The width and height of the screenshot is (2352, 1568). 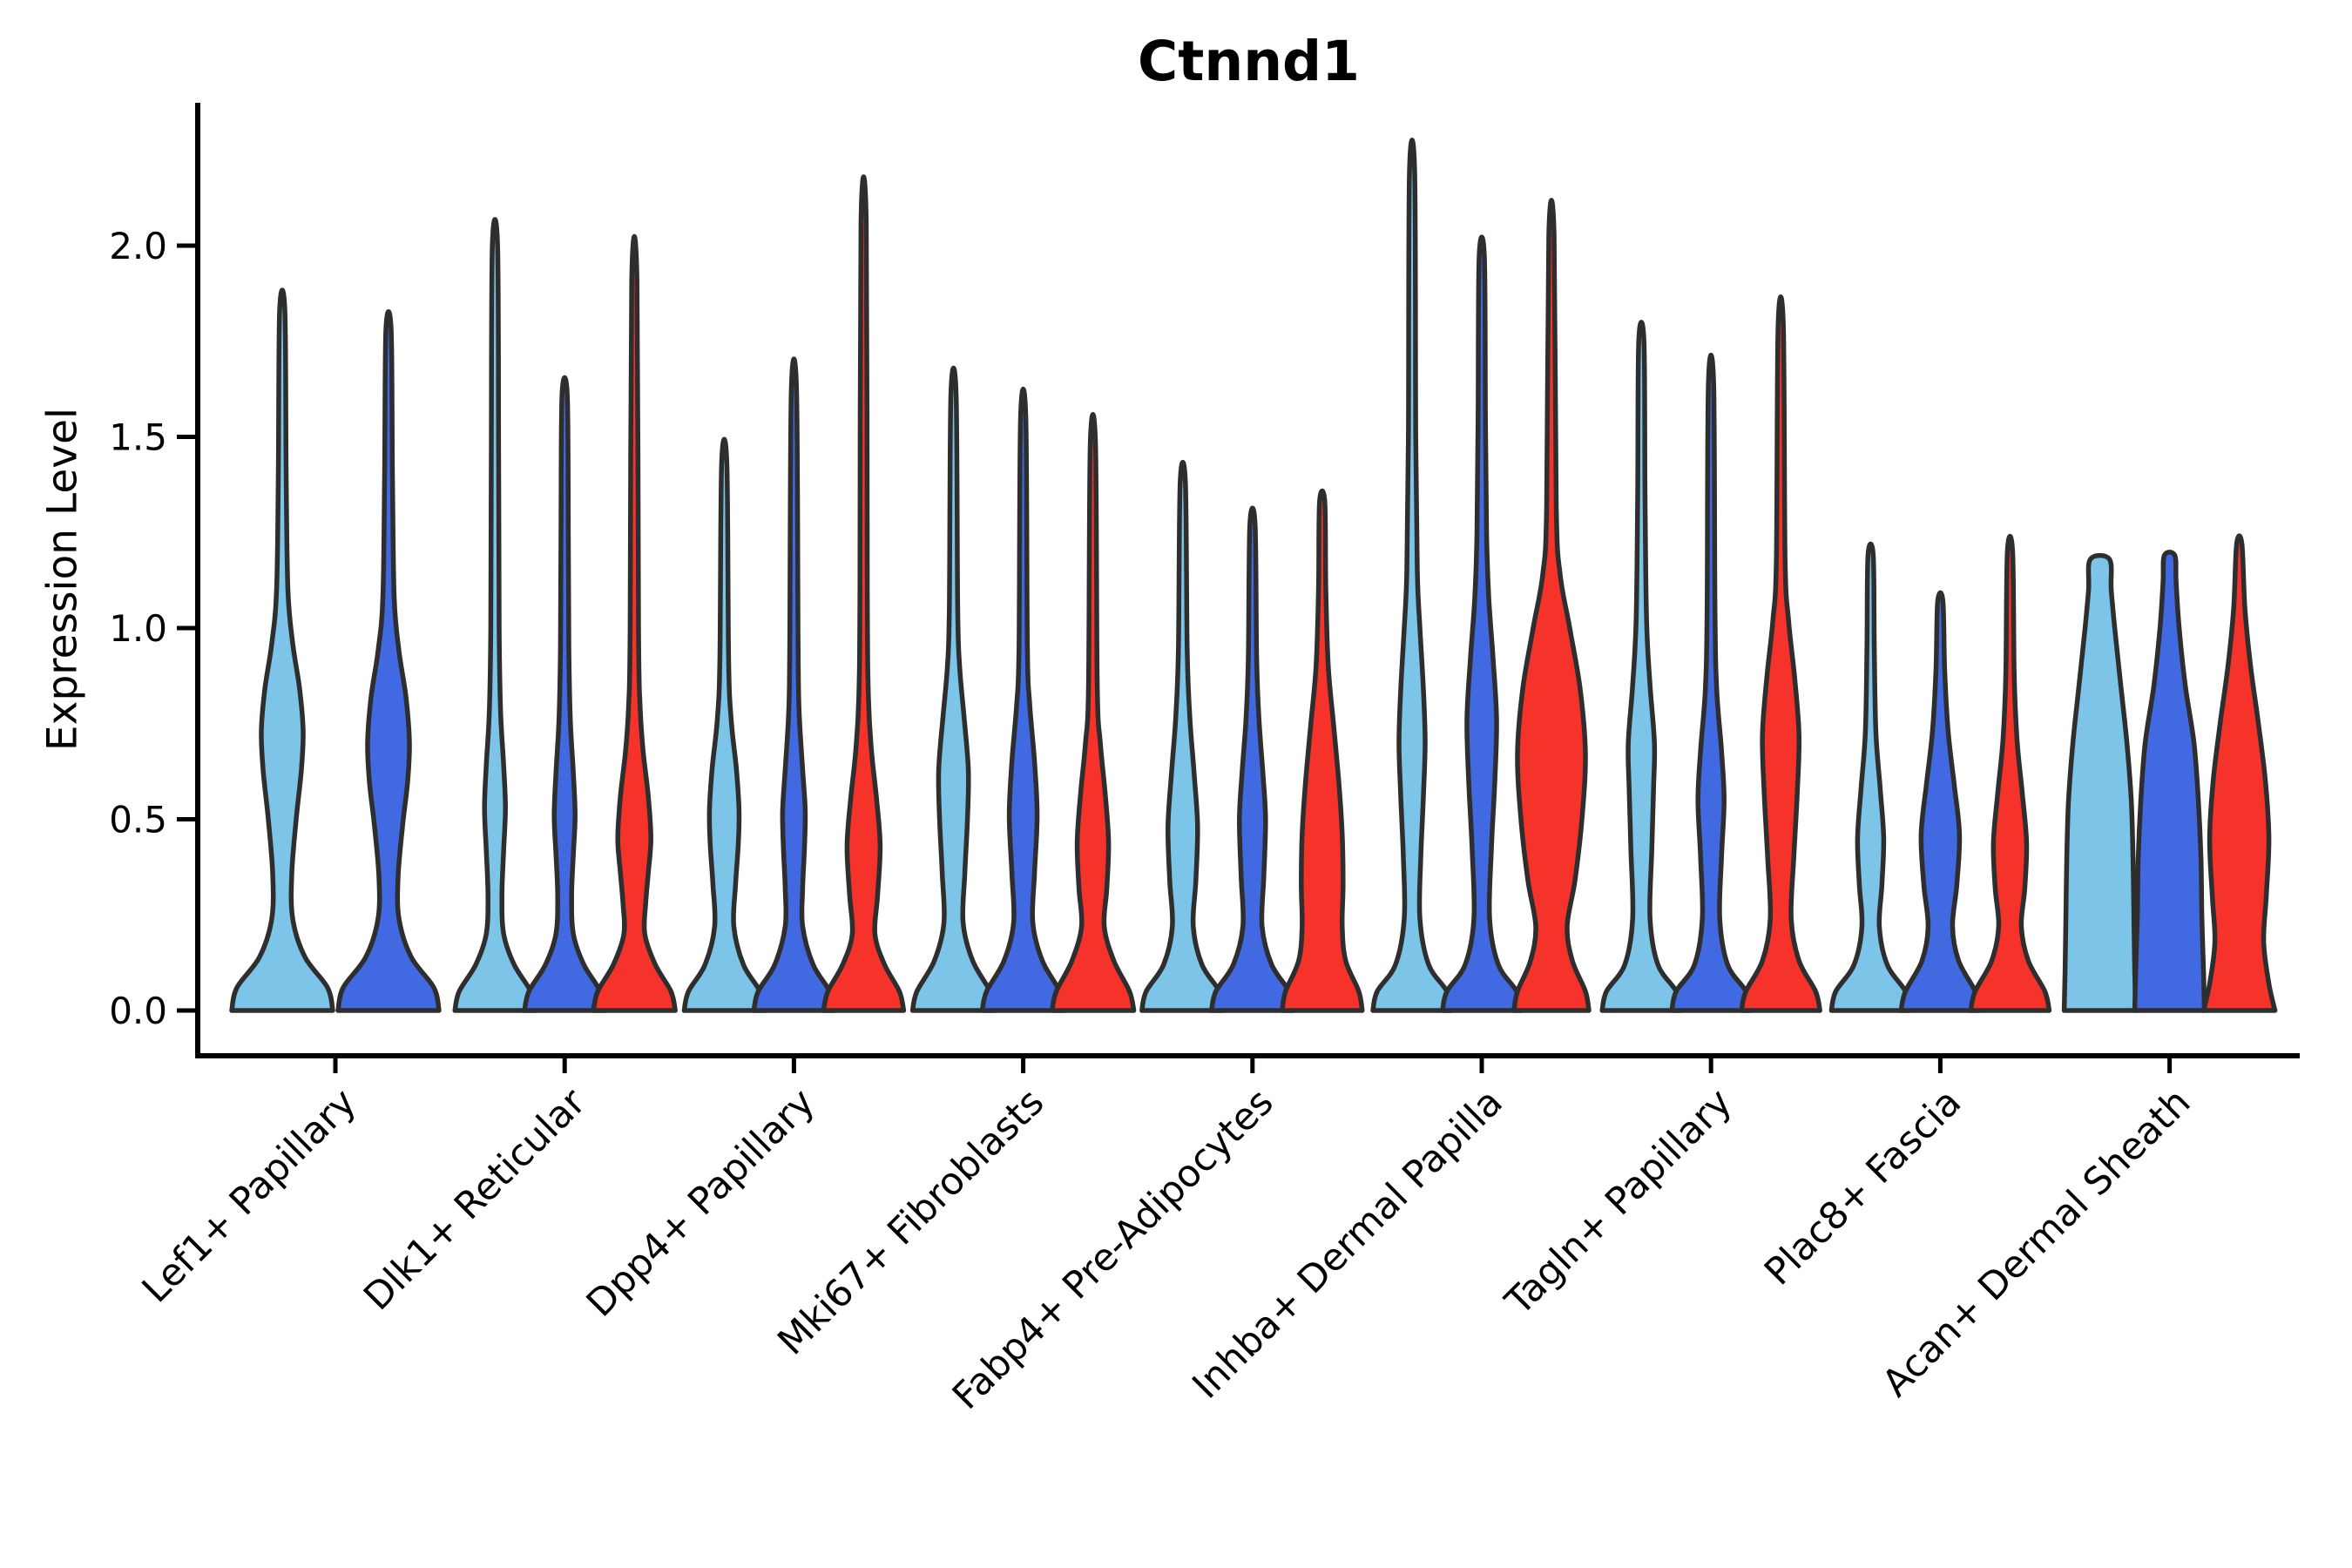 What do you see at coordinates (1249, 61) in the screenshot?
I see `chart-title: Ctnnd1` at bounding box center [1249, 61].